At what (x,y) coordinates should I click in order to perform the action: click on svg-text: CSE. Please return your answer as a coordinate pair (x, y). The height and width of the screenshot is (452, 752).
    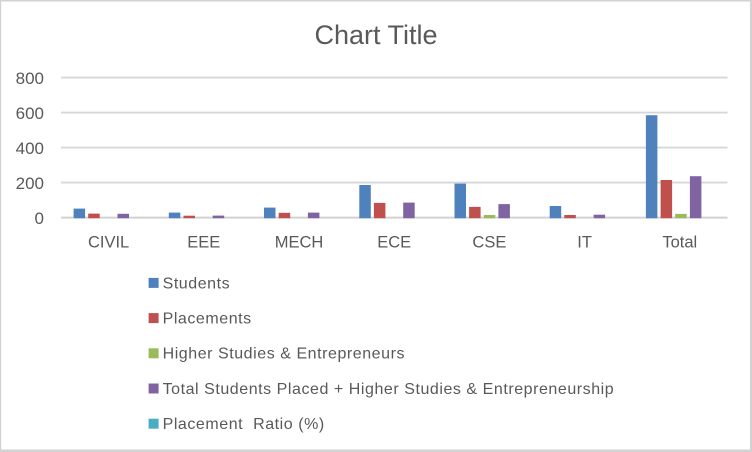
    Looking at the image, I should click on (489, 243).